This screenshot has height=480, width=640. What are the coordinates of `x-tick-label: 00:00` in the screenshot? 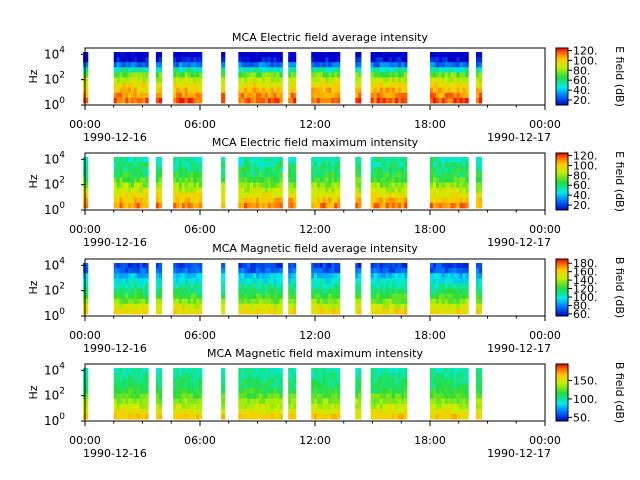 It's located at (545, 124).